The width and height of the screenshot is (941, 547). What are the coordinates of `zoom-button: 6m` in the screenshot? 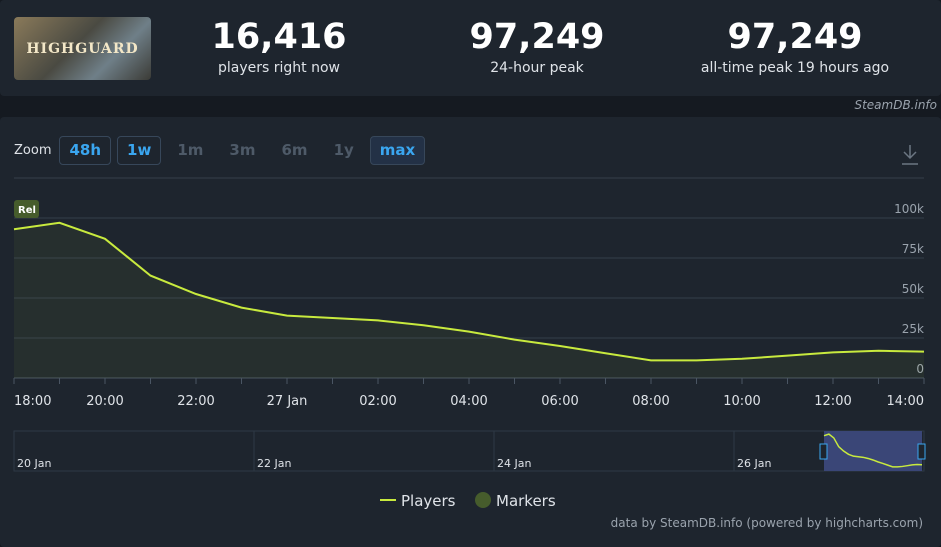 It's located at (294, 150).